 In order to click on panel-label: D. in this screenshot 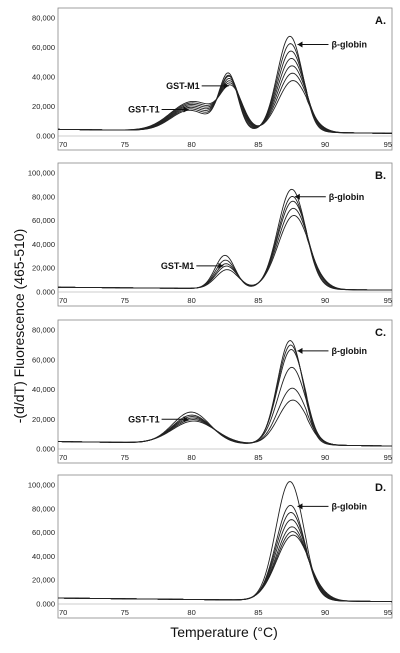, I will do `click(380, 488)`.